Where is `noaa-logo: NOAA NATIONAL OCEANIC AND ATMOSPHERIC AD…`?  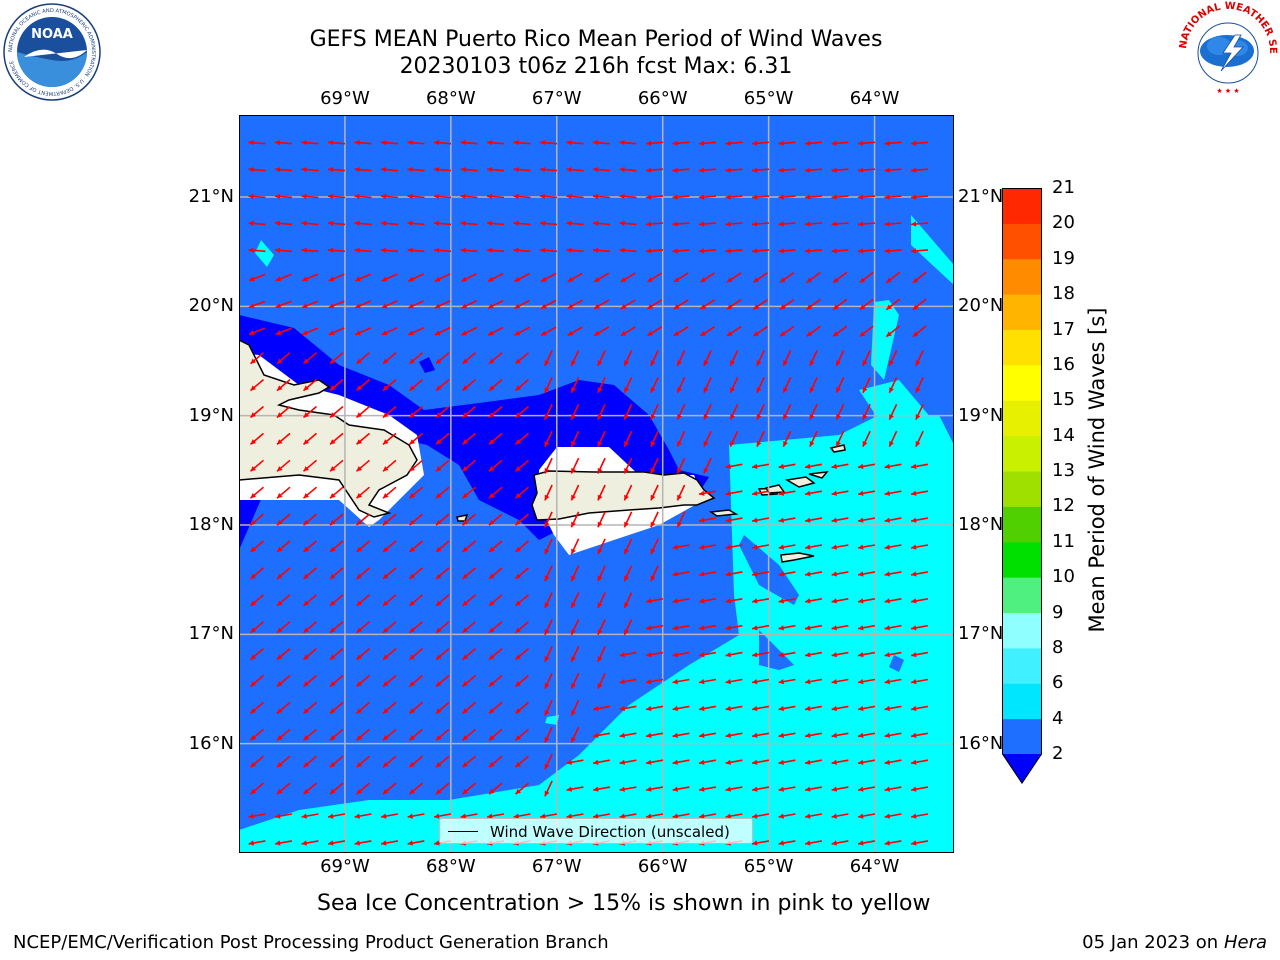 noaa-logo: NOAA NATIONAL OCEANIC AND ATMOSPHERIC AD… is located at coordinates (52, 52).